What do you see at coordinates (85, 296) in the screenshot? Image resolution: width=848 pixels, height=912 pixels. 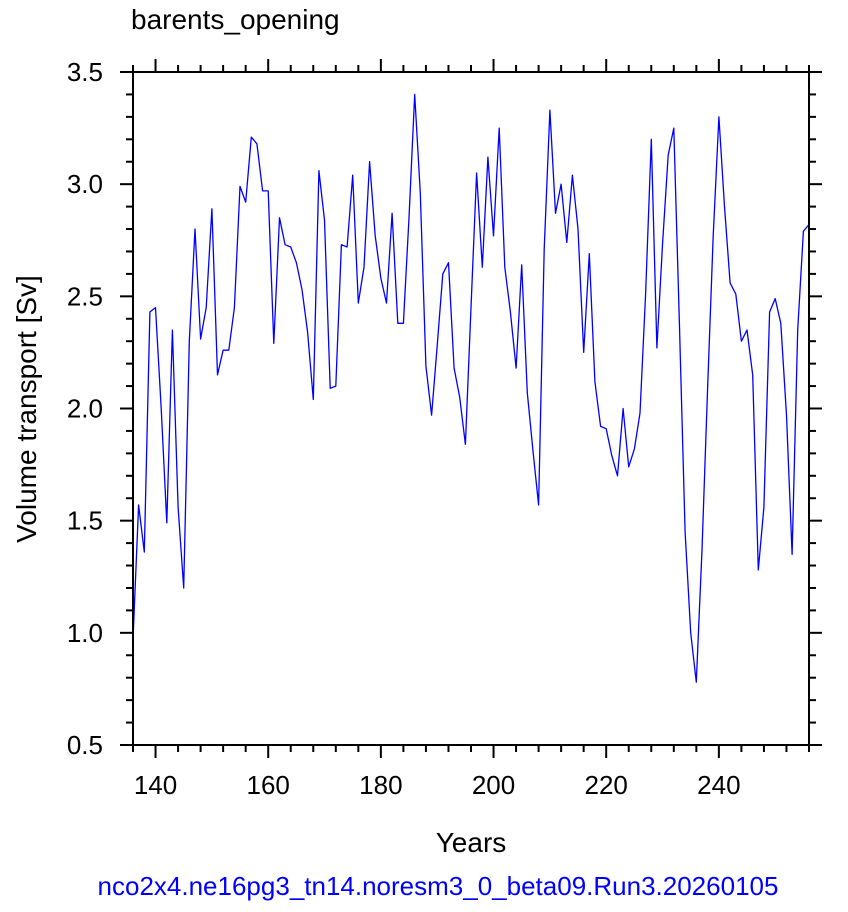 I see `y-tick-label: 2.5` at bounding box center [85, 296].